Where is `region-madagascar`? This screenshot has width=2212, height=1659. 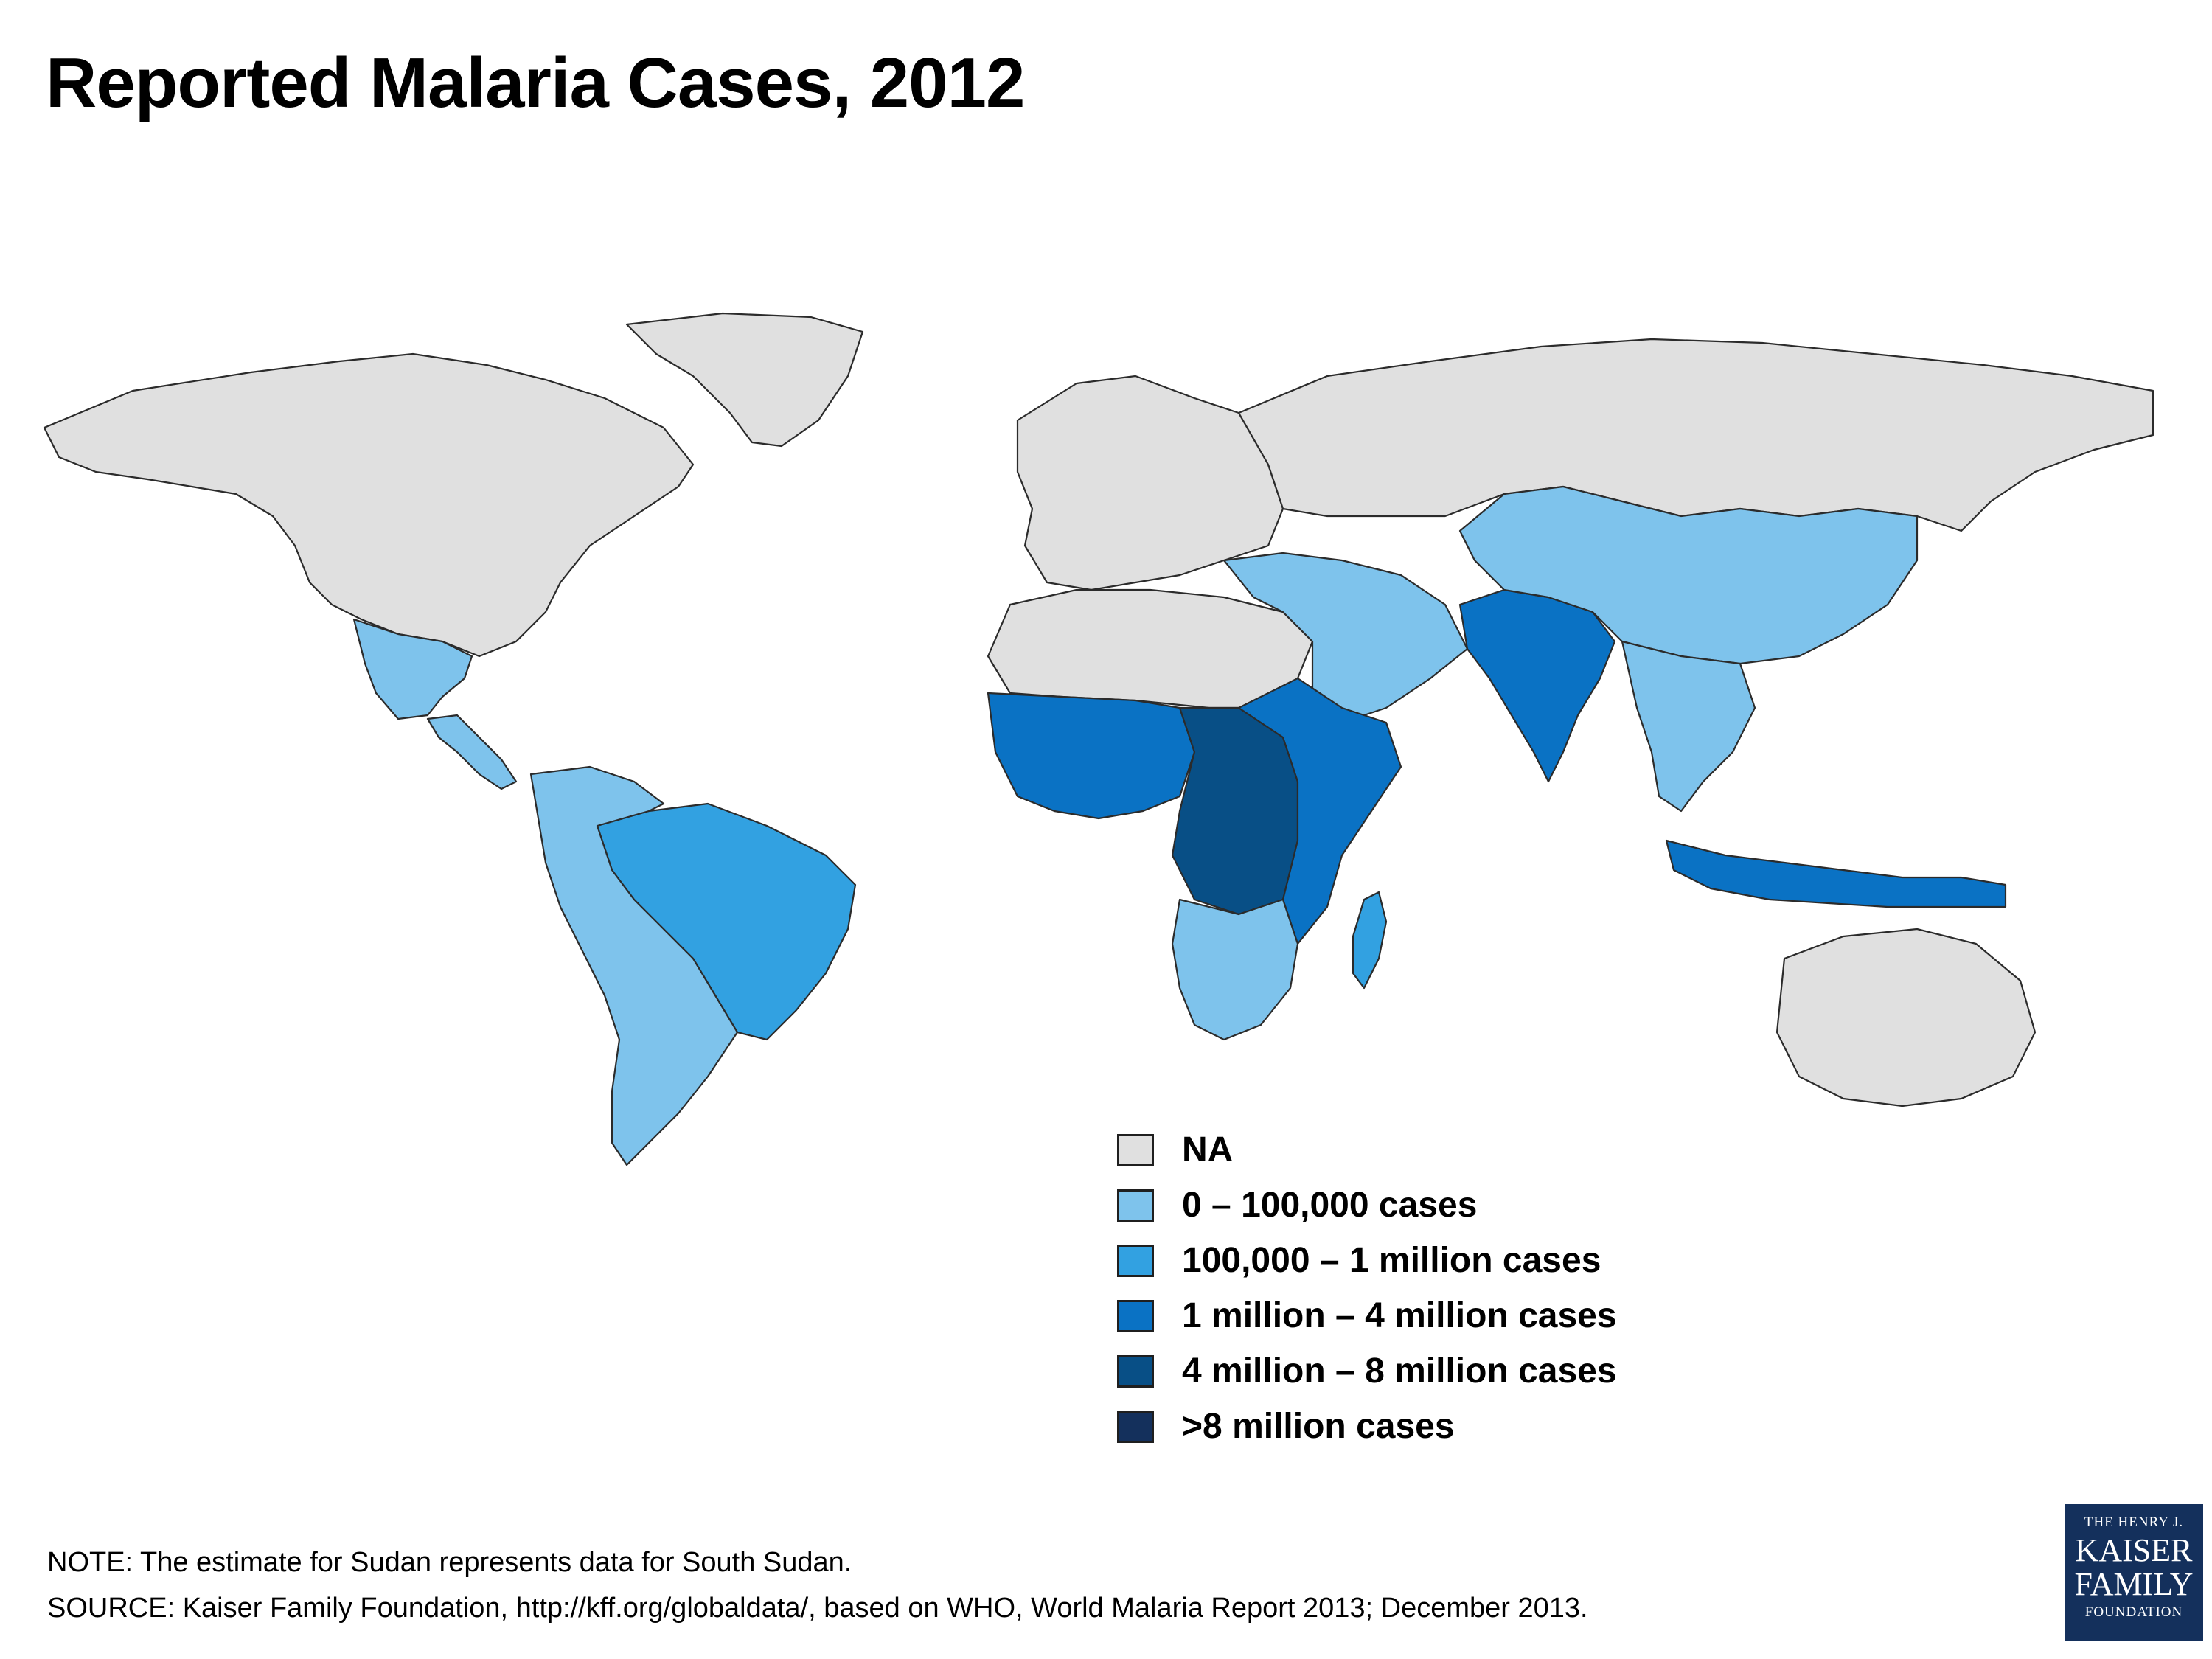
region-madagascar is located at coordinates (1370, 940).